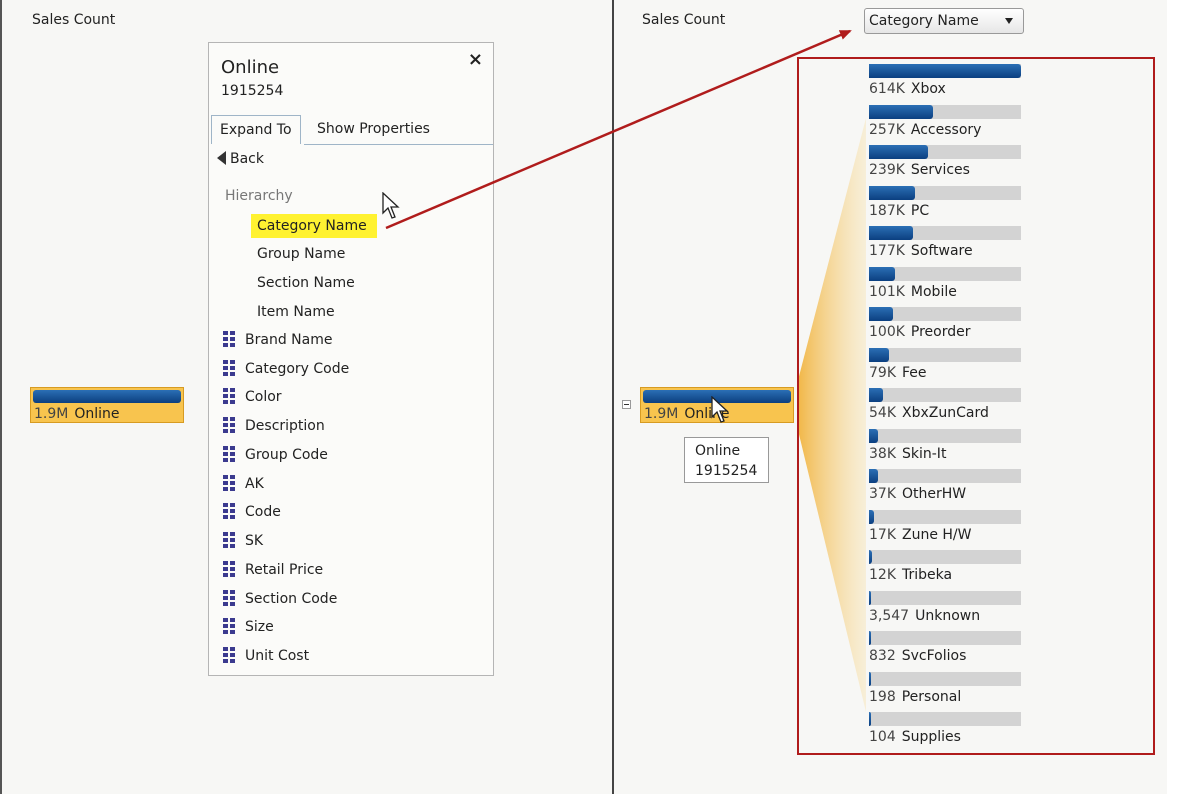 Image resolution: width=1181 pixels, height=797 pixels. What do you see at coordinates (915, 737) in the screenshot?
I see `child-label: 104 Supplies` at bounding box center [915, 737].